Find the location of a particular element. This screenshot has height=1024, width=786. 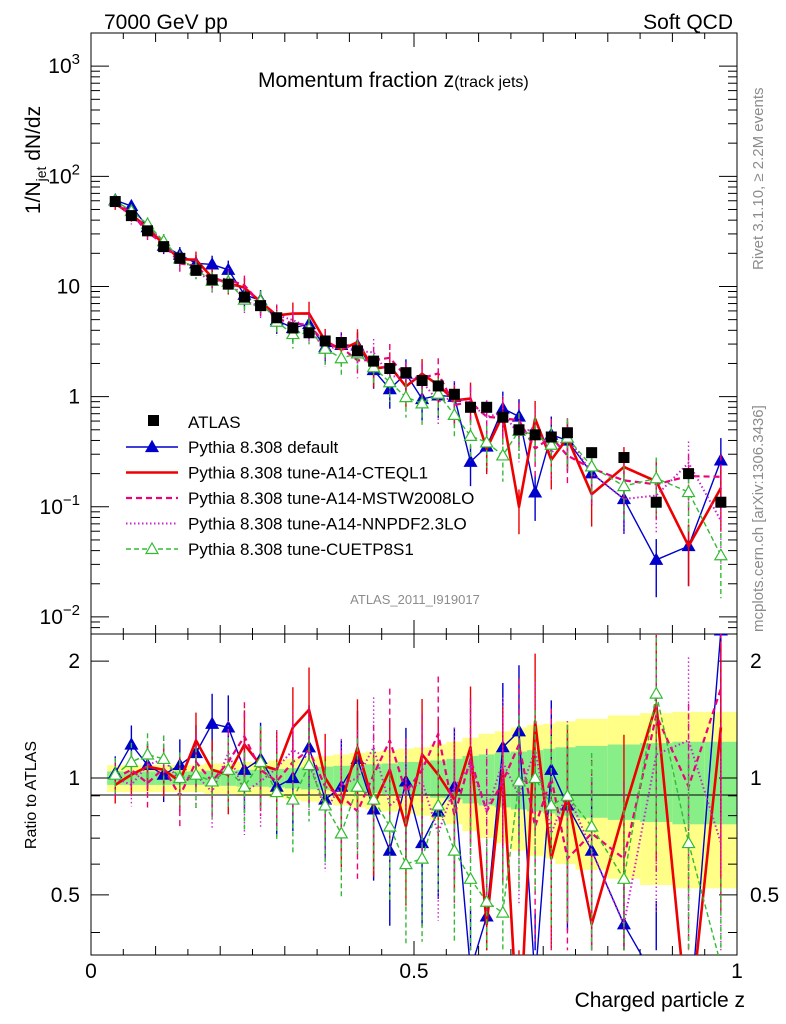

ratio-tick-label-right: 0.5 is located at coordinates (764, 895).